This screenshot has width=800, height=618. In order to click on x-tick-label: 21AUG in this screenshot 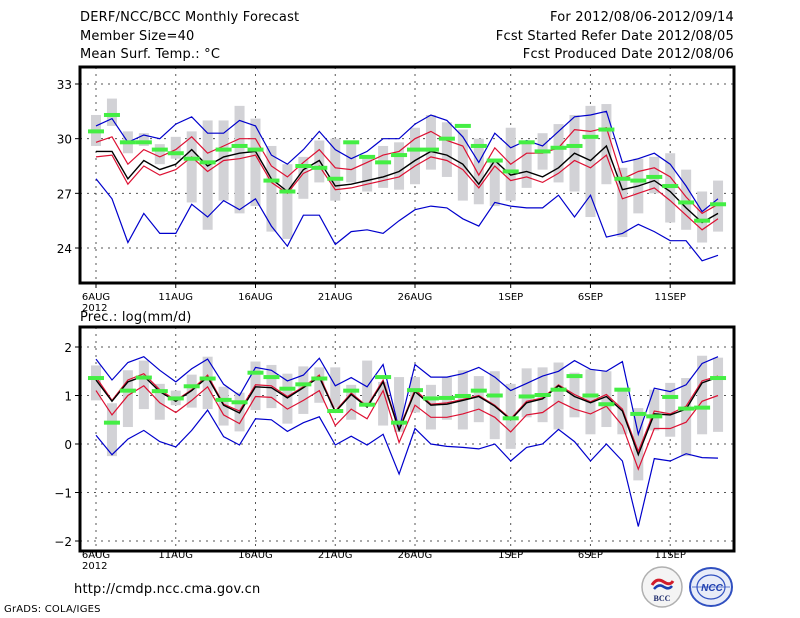, I will do `click(335, 555)`.